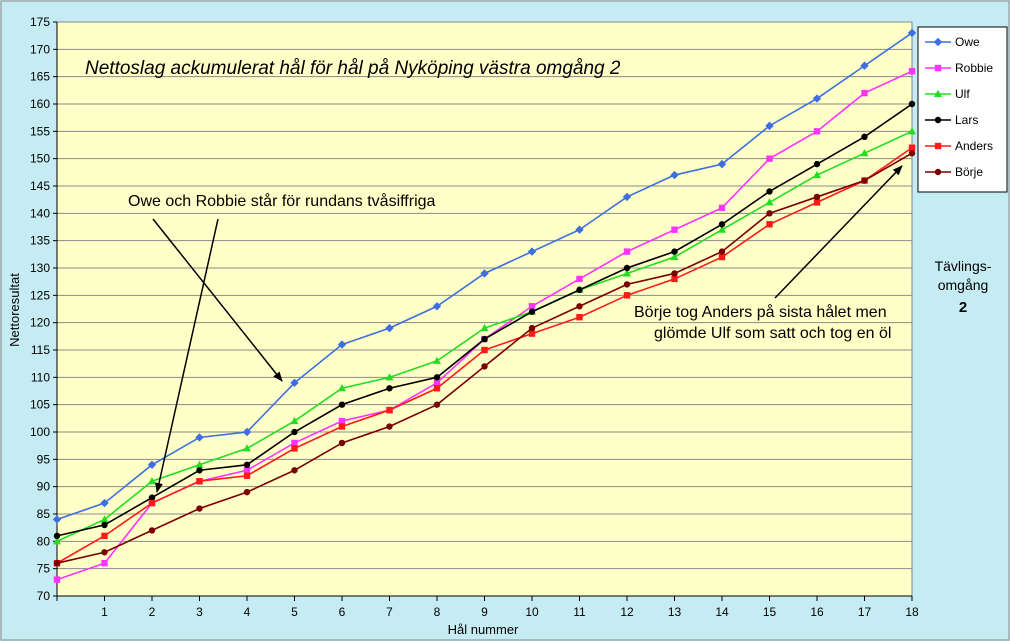 The image size is (1010, 641). Describe the element at coordinates (40, 323) in the screenshot. I see `y-tick-label: 120` at that location.